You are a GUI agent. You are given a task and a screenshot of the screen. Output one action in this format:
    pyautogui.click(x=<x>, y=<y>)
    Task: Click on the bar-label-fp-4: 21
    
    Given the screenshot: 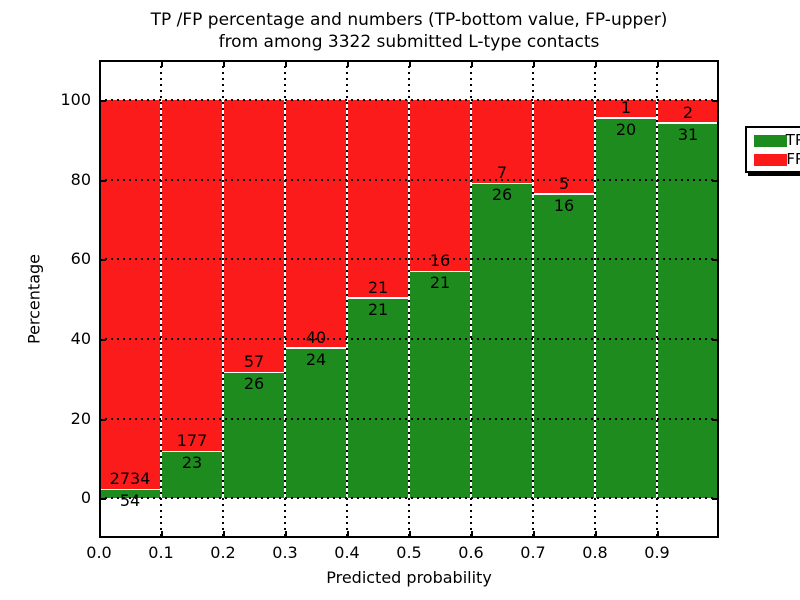 What is the action you would take?
    pyautogui.click(x=378, y=287)
    